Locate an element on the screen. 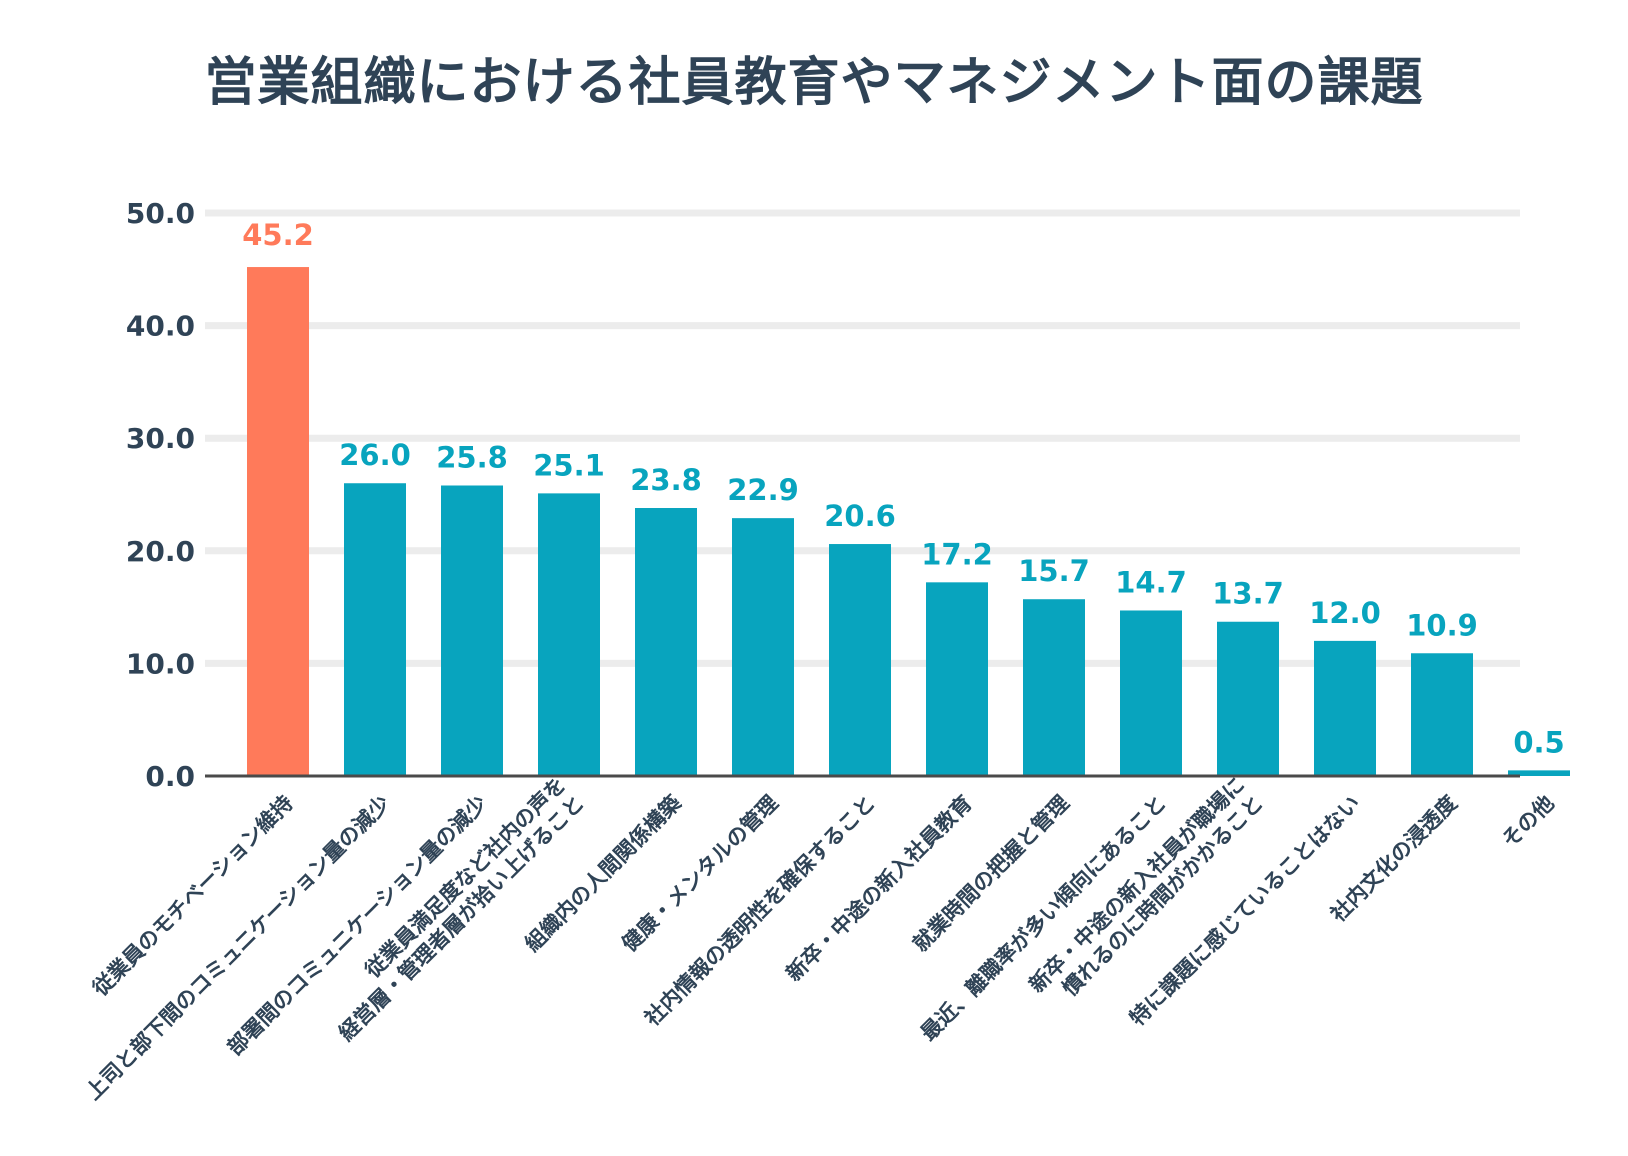 This screenshot has width=1628, height=1156. value-label: 26.0 is located at coordinates (375, 455).